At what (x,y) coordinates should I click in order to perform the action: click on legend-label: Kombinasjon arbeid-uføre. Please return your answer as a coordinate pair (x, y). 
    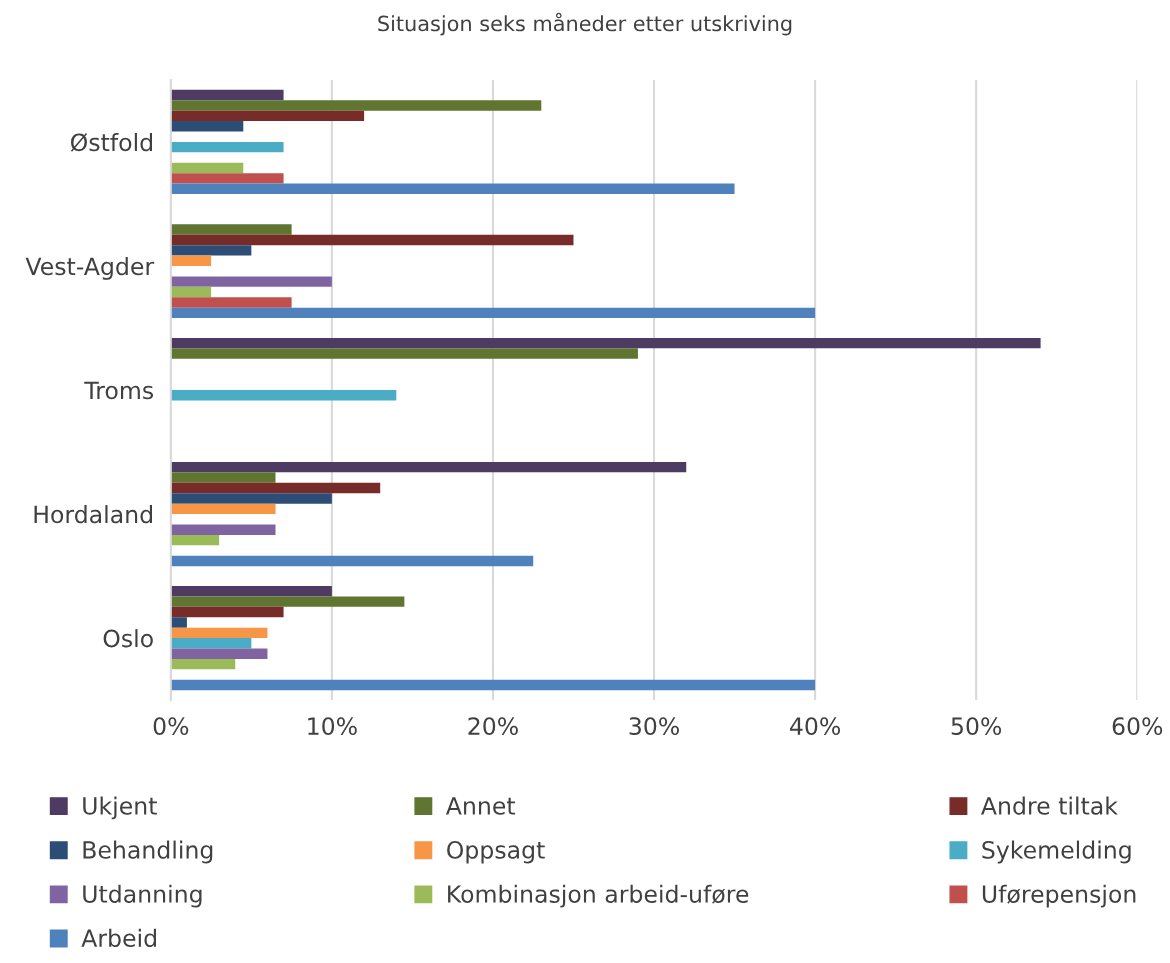
    Looking at the image, I should click on (598, 896).